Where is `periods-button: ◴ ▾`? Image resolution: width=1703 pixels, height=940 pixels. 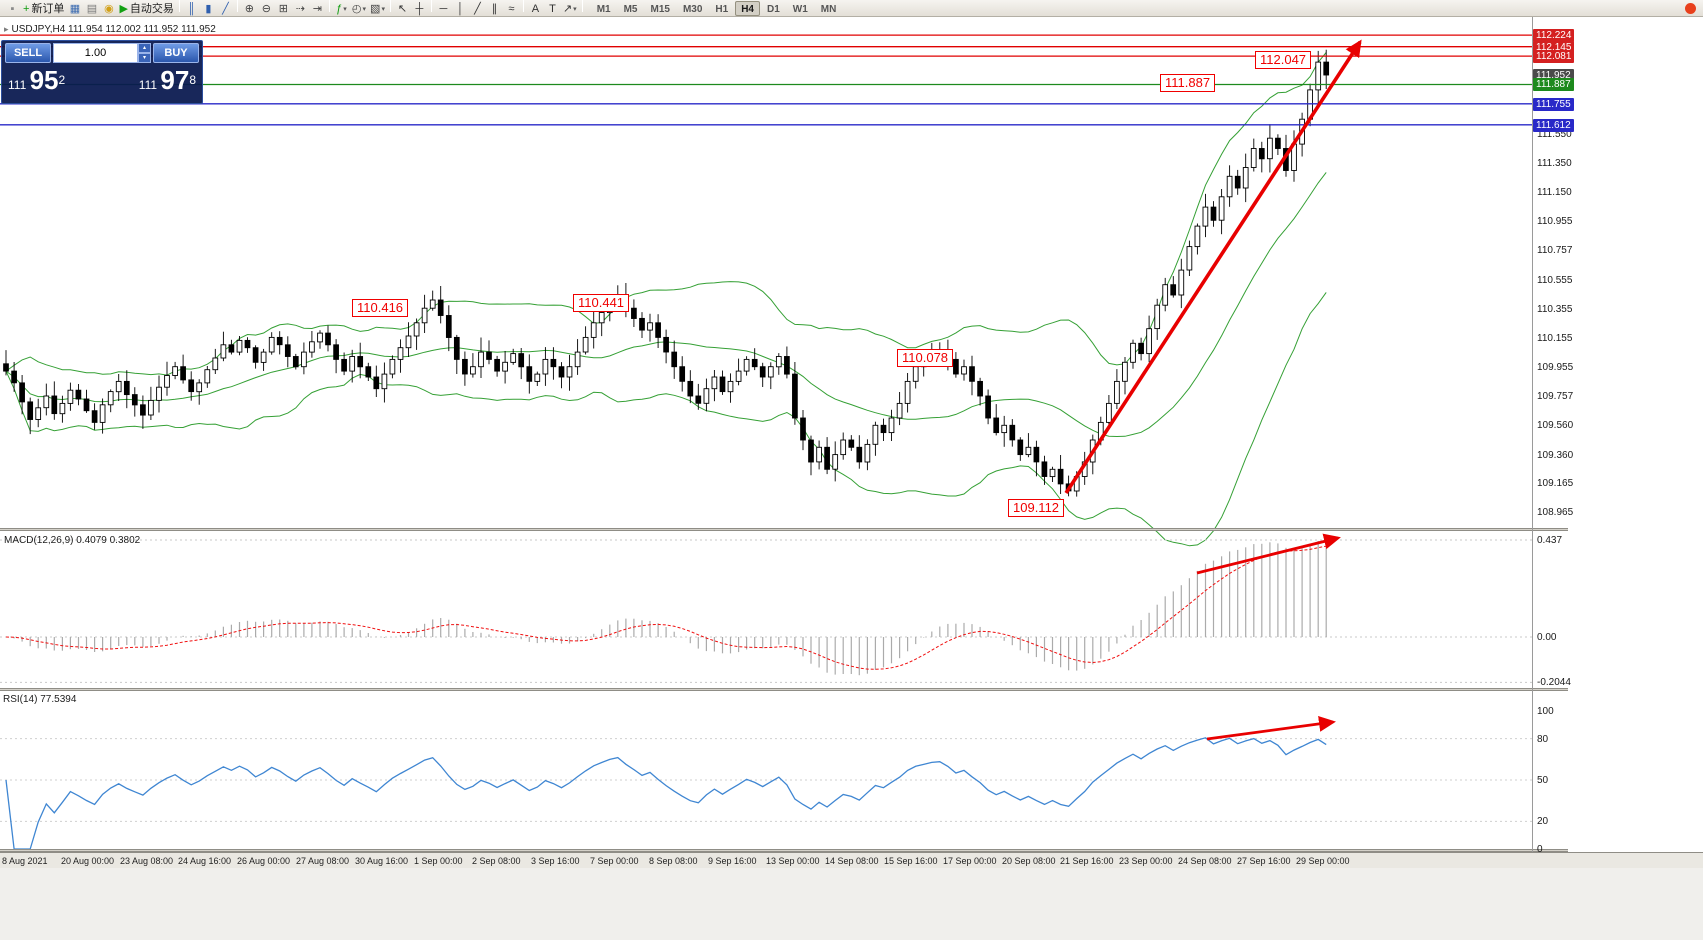 periods-button: ◴ ▾ is located at coordinates (359, 9).